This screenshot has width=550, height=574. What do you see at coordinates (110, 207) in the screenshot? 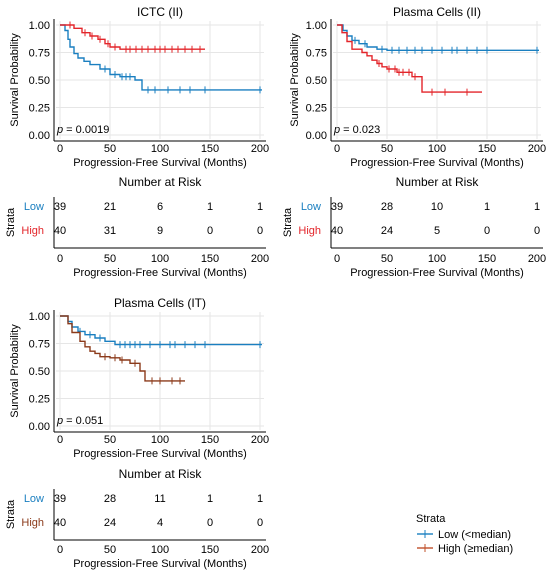
I see `risk-count: 21` at bounding box center [110, 207].